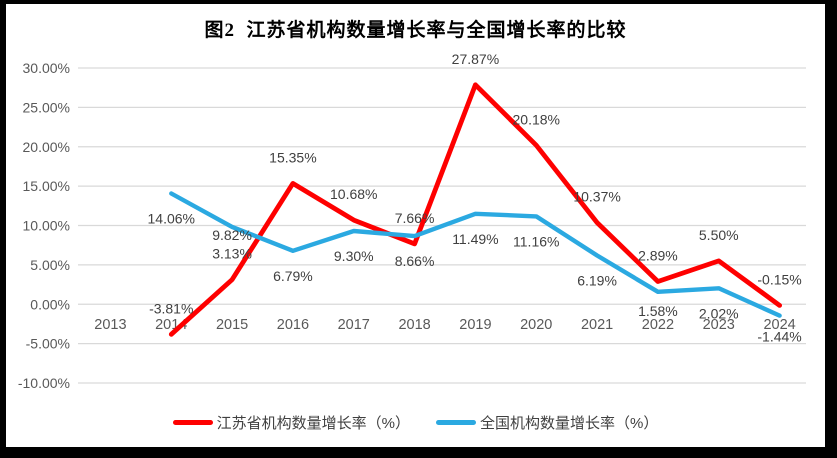 This screenshot has width=837, height=458. What do you see at coordinates (232, 325) in the screenshot?
I see `x-axis-tick-label: 2015` at bounding box center [232, 325].